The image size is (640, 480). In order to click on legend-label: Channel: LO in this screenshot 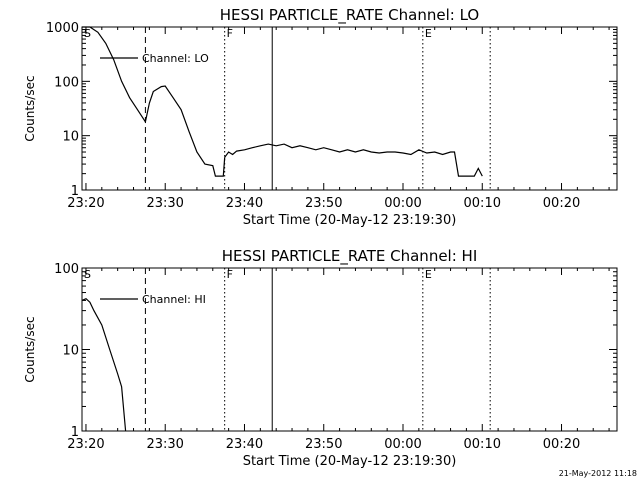, I will do `click(175, 58)`.